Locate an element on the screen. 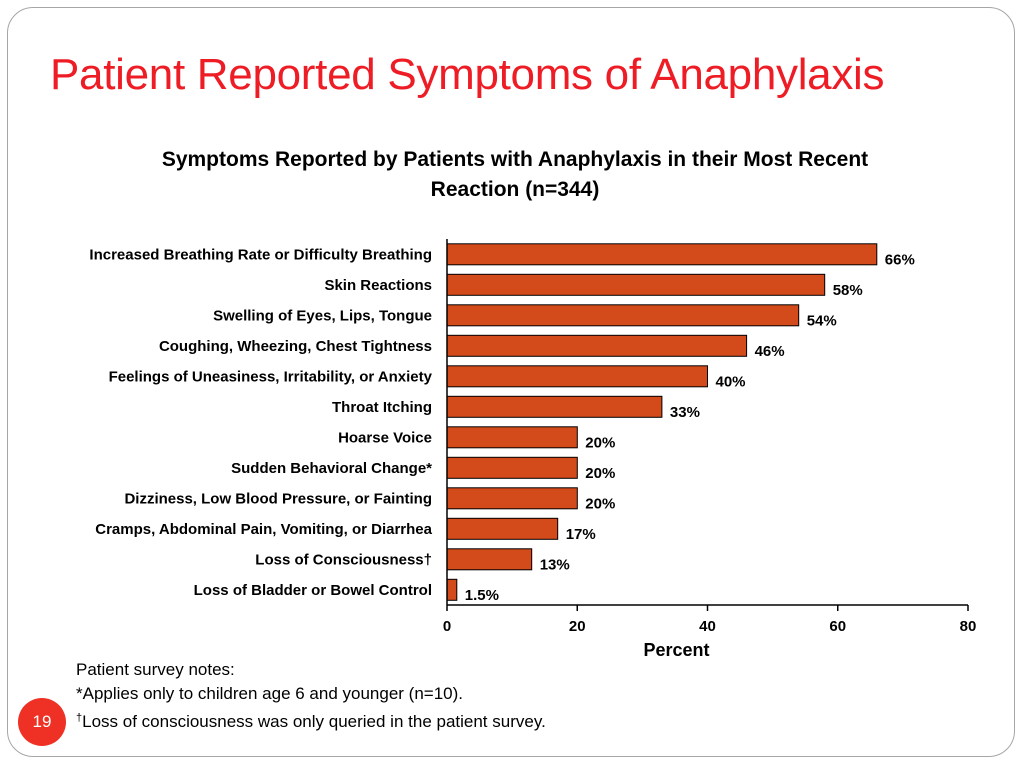 The height and width of the screenshot is (768, 1024). category-label: Swelling of Eyes, Lips, Tongue is located at coordinates (322, 315).